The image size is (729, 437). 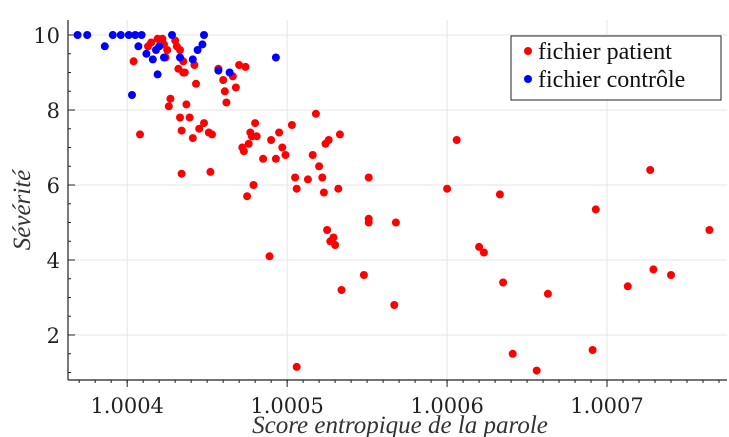 What do you see at coordinates (176, 65) in the screenshot?
I see `series-control` at bounding box center [176, 65].